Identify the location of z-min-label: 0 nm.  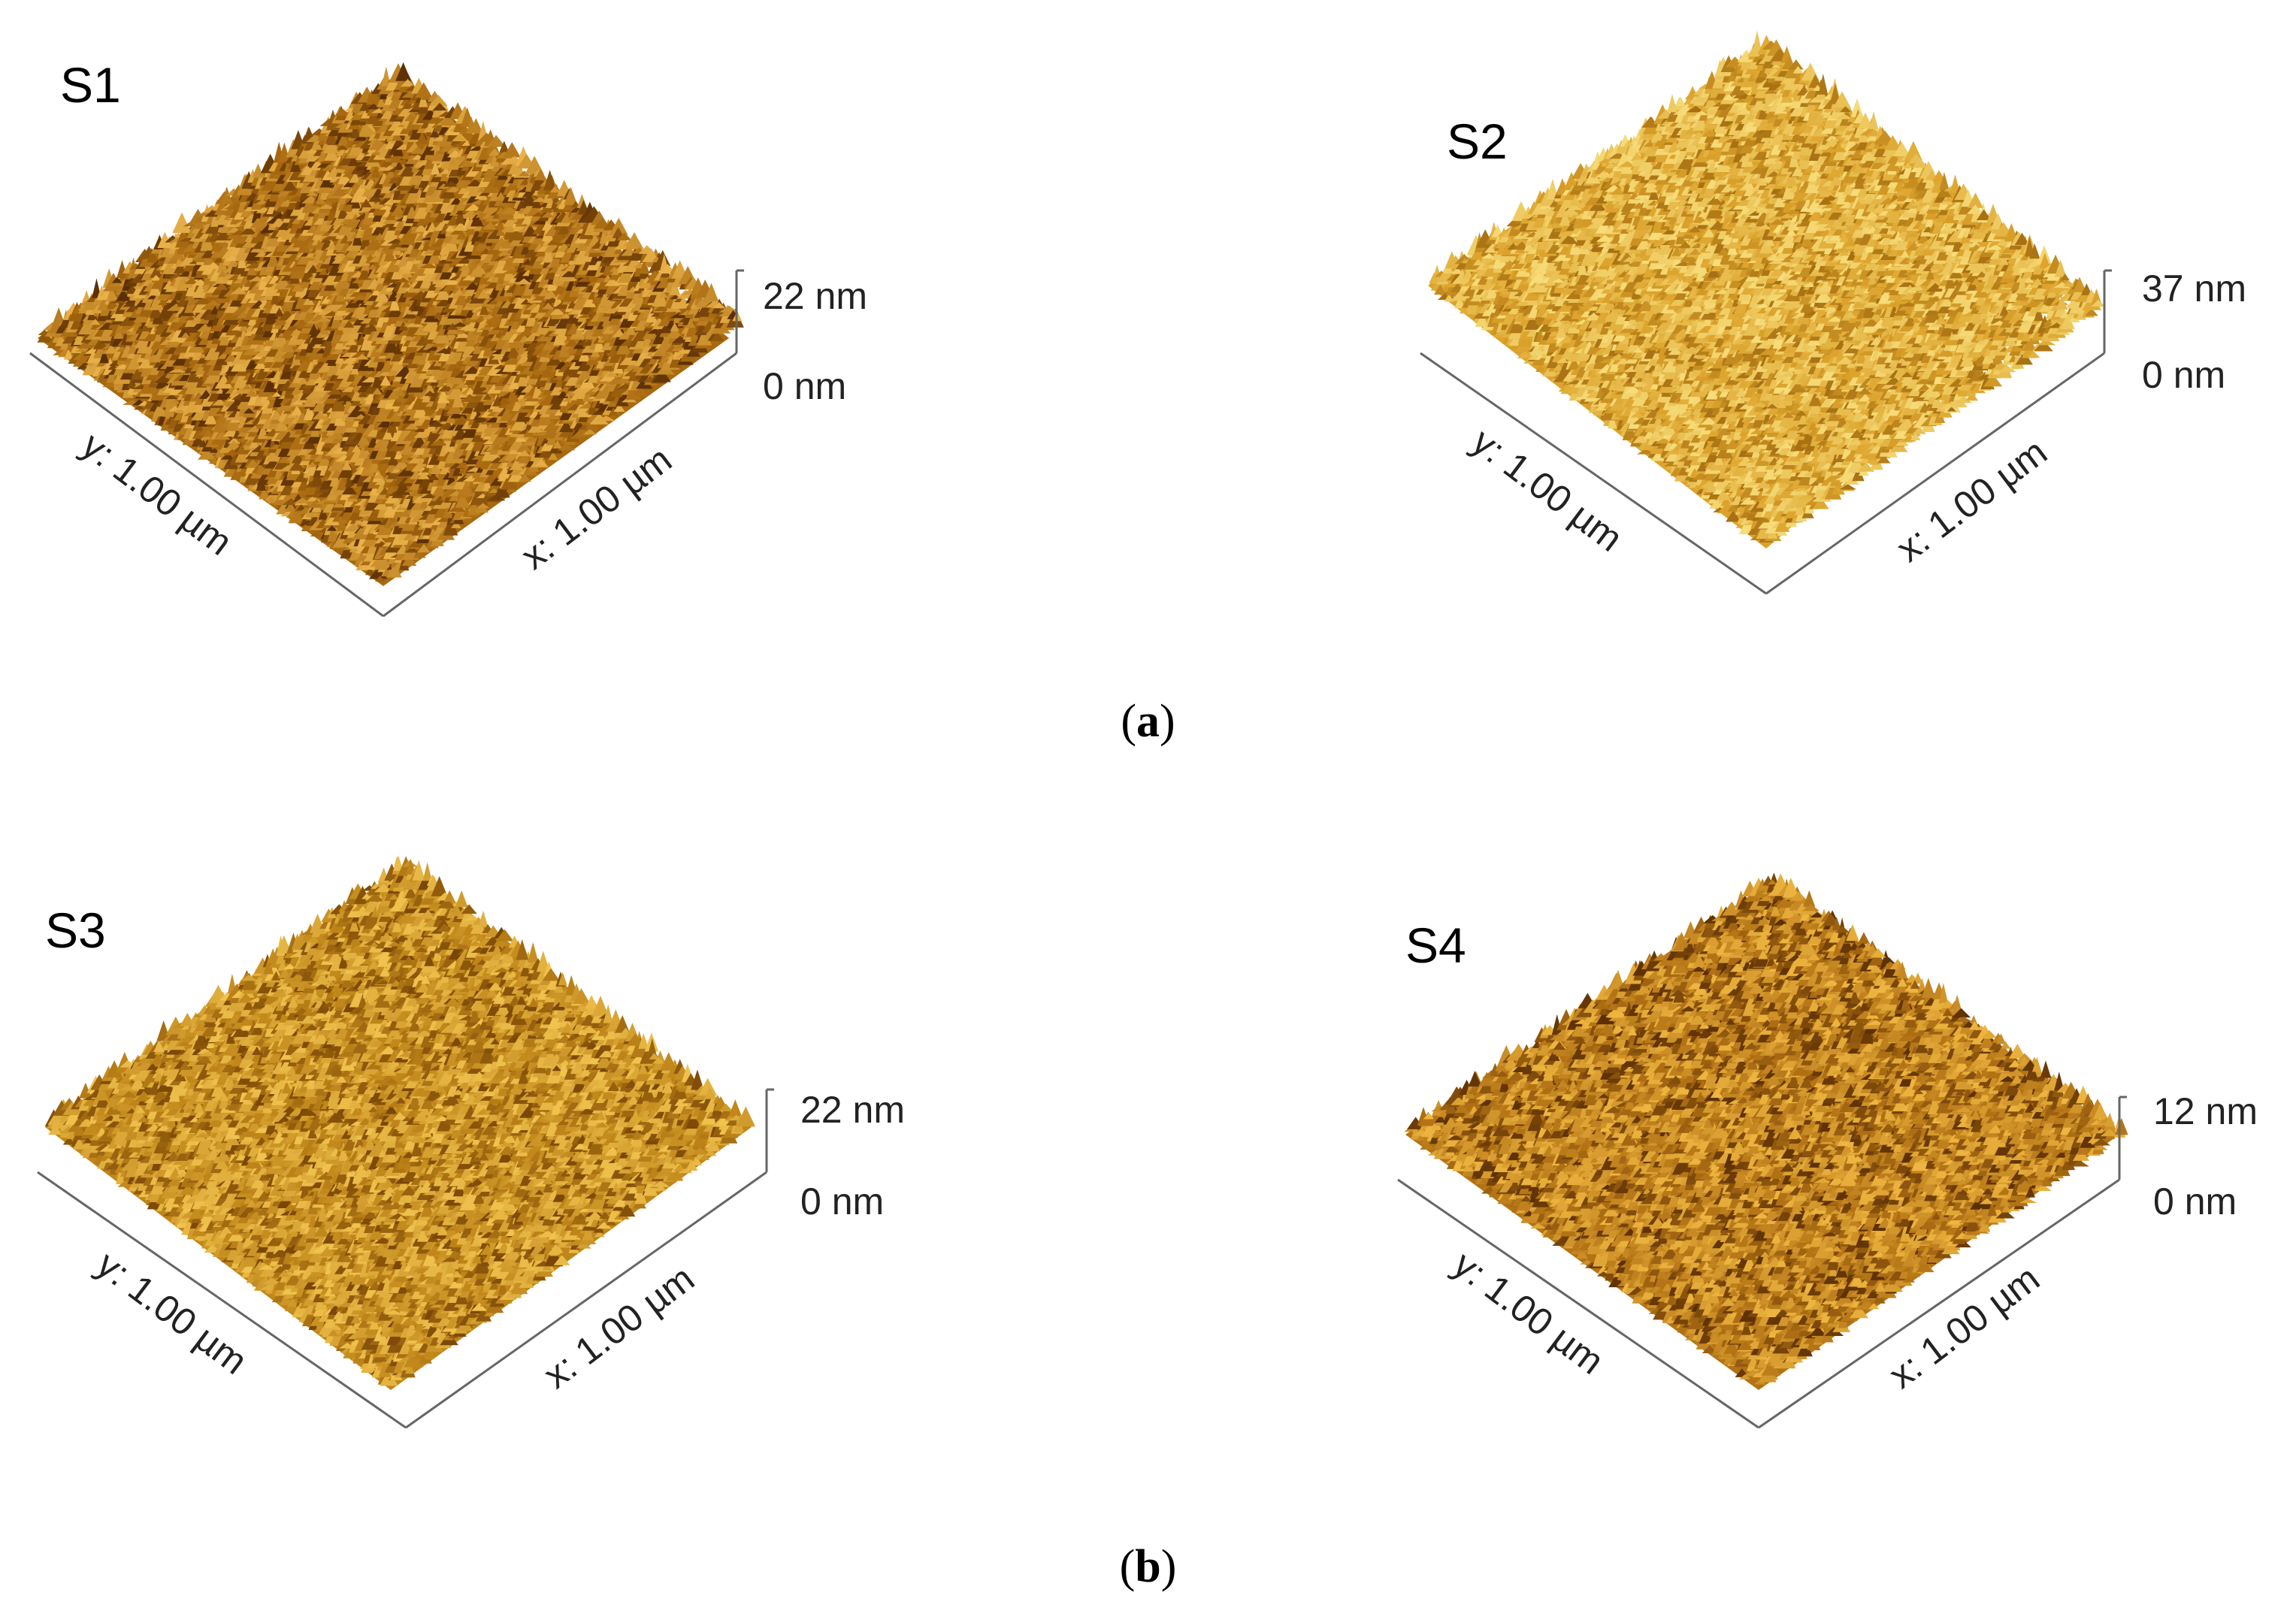
(805, 386).